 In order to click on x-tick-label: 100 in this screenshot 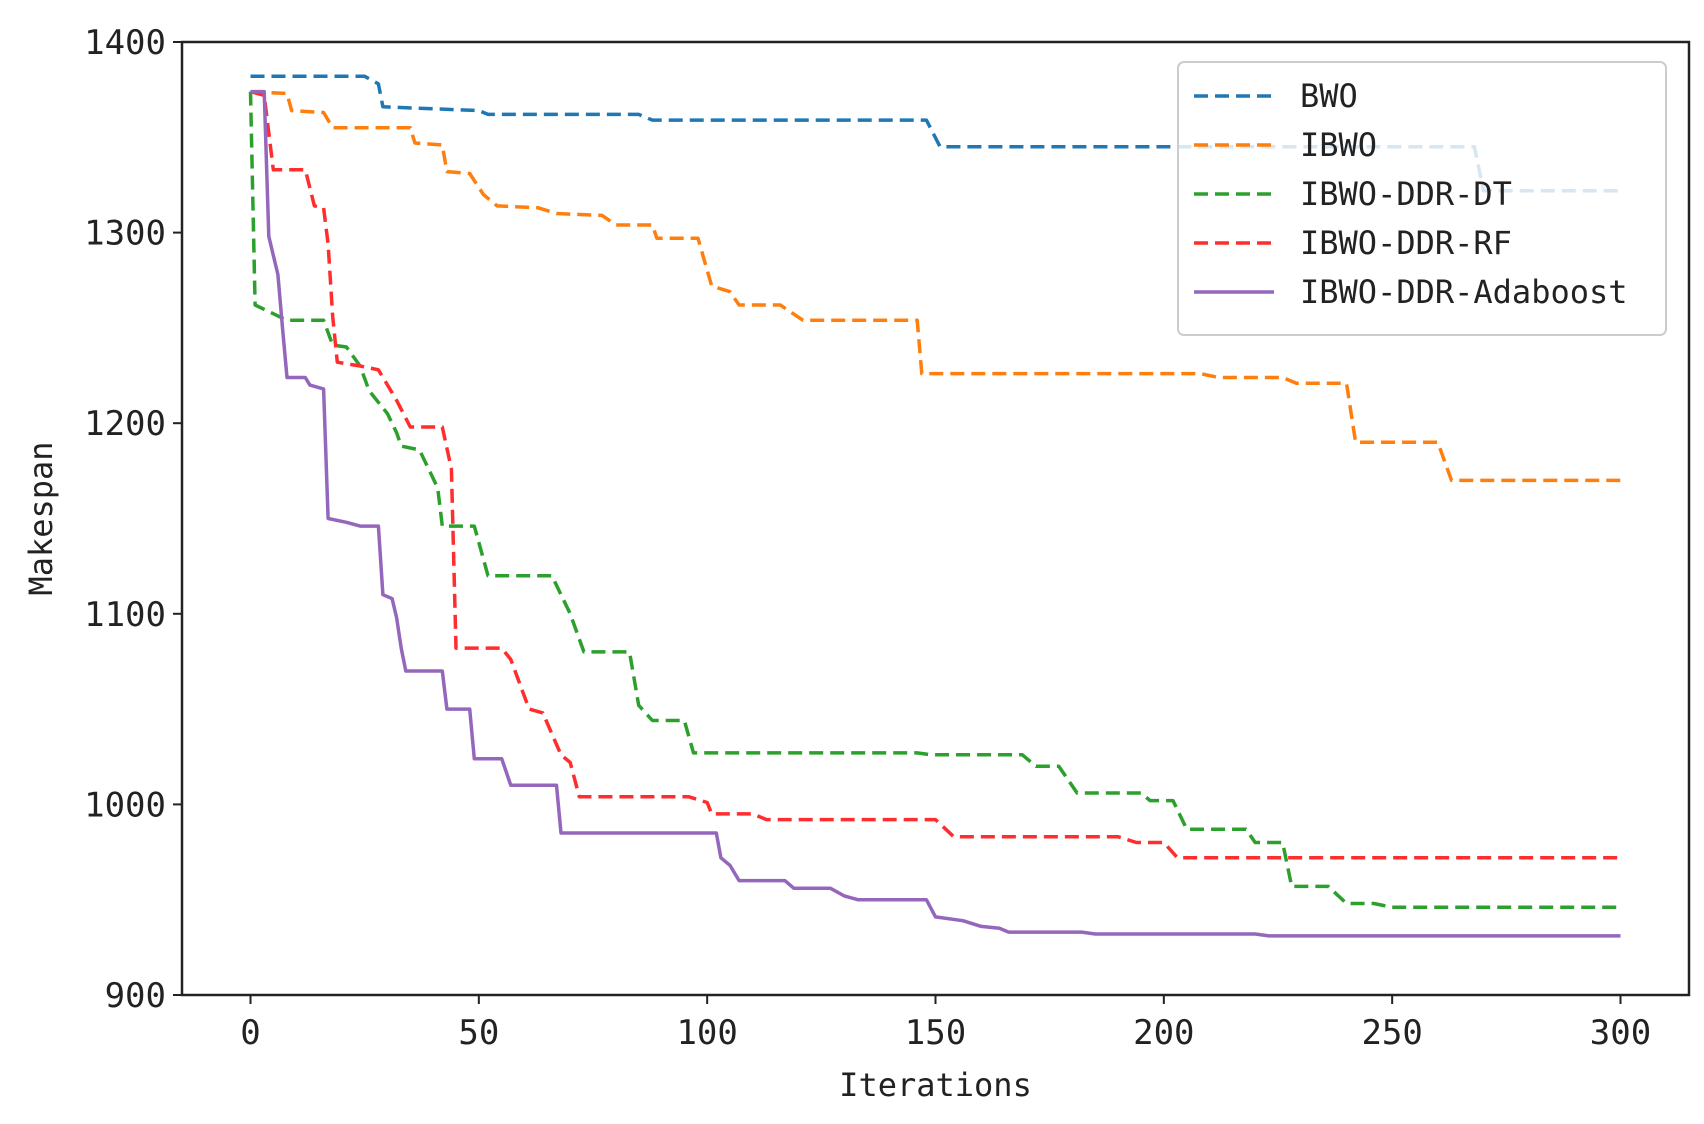, I will do `click(706, 1033)`.